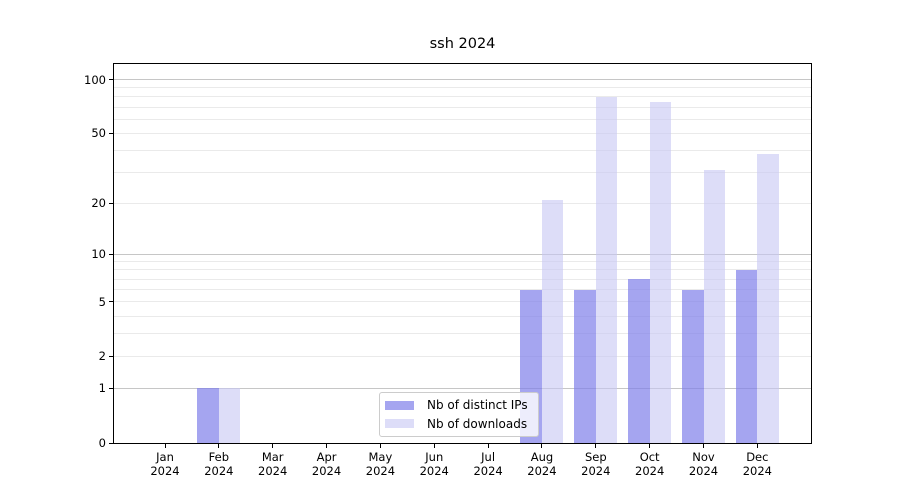  I want to click on x-axis-tick-label: Nov 2024, so click(703, 464).